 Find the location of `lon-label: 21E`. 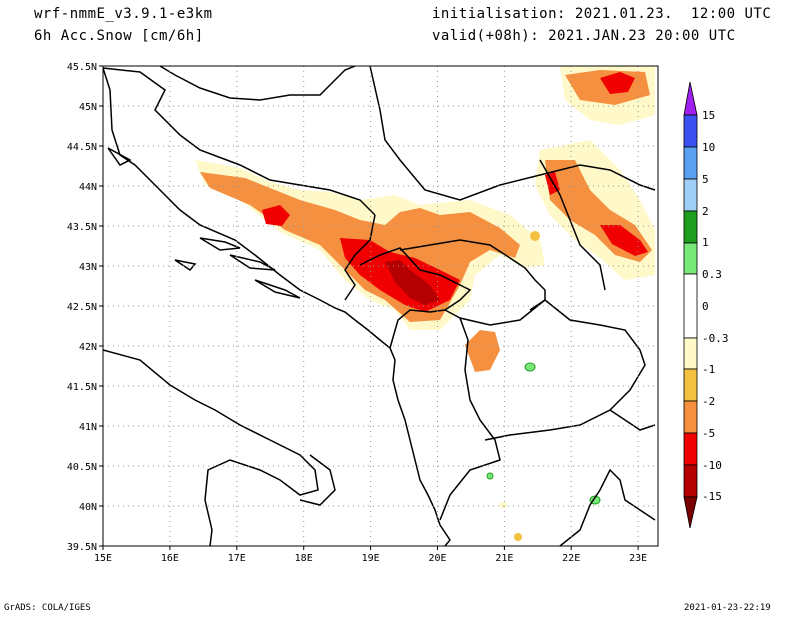

lon-label: 21E is located at coordinates (504, 558).